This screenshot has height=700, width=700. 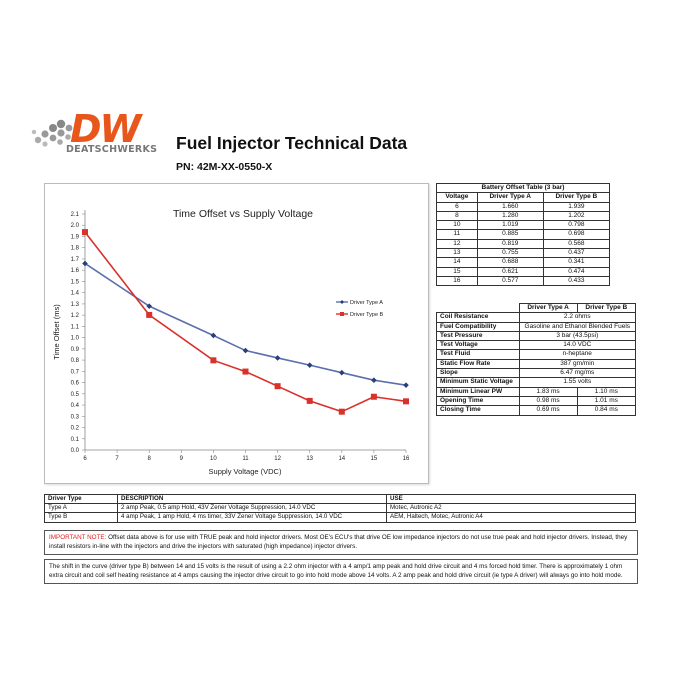 What do you see at coordinates (457, 271) in the screenshot?
I see `battery-table-cell: 15` at bounding box center [457, 271].